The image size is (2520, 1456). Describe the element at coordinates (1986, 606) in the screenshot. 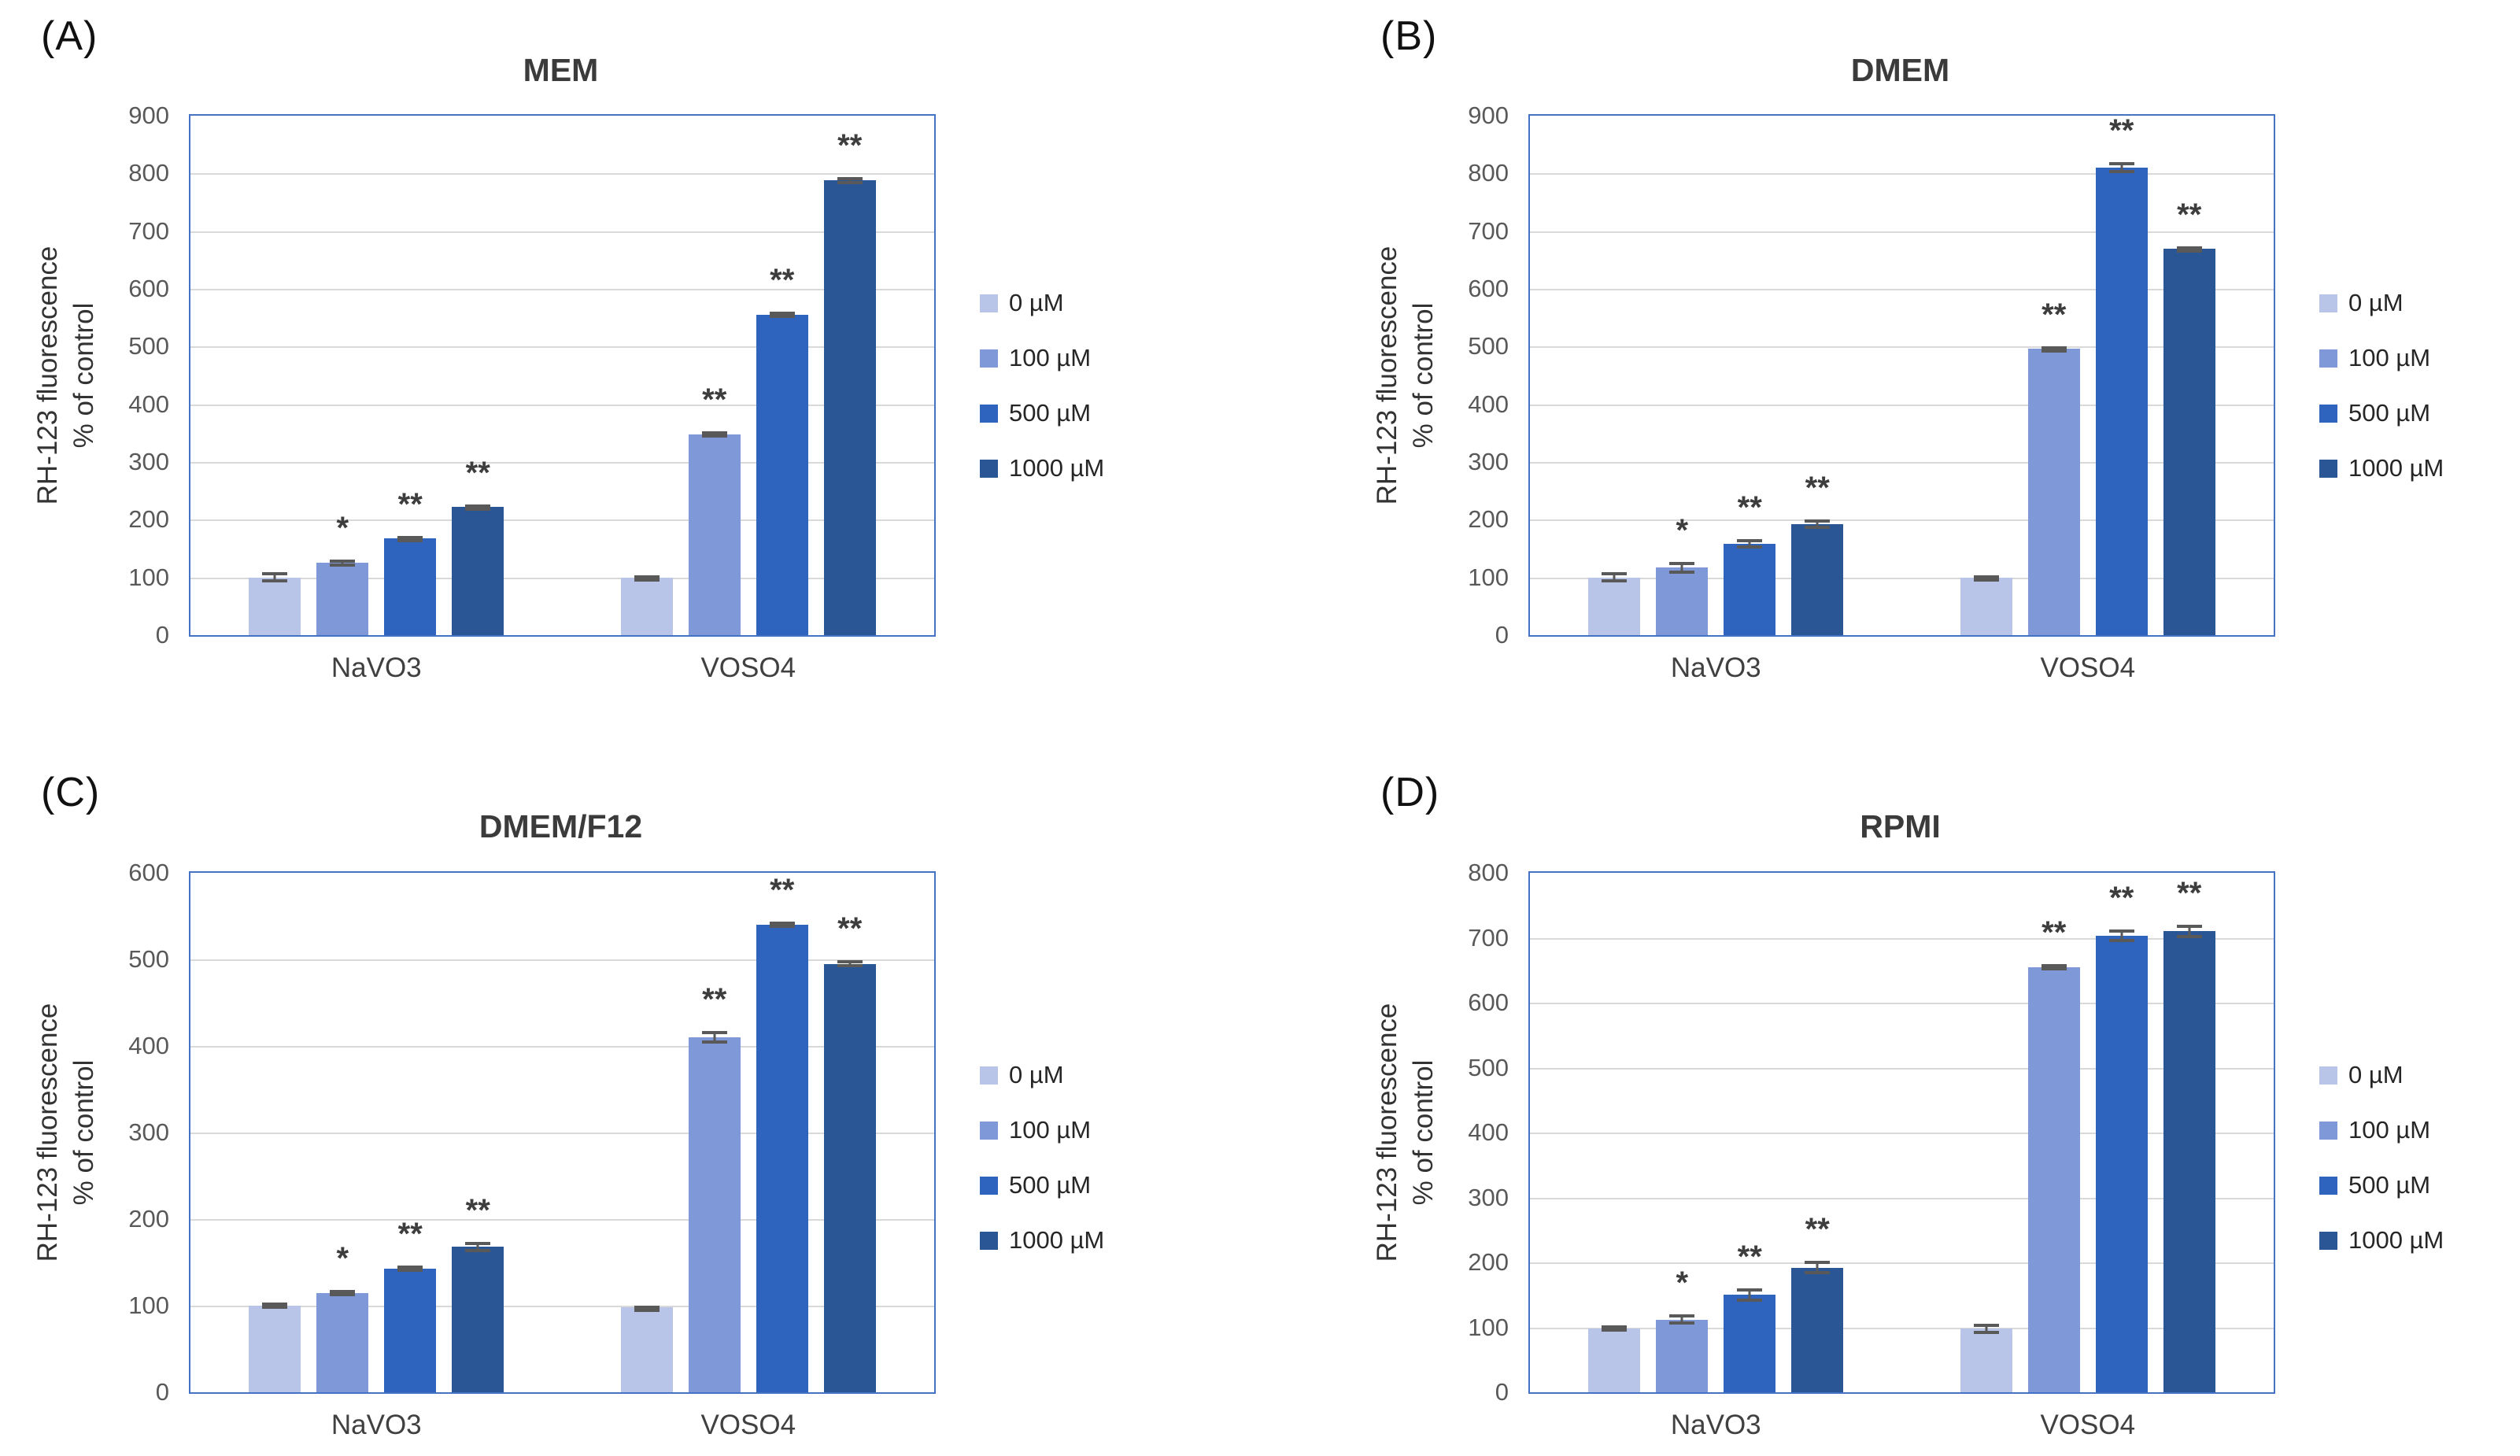

I see `bar-VOSO4-0 µM` at that location.